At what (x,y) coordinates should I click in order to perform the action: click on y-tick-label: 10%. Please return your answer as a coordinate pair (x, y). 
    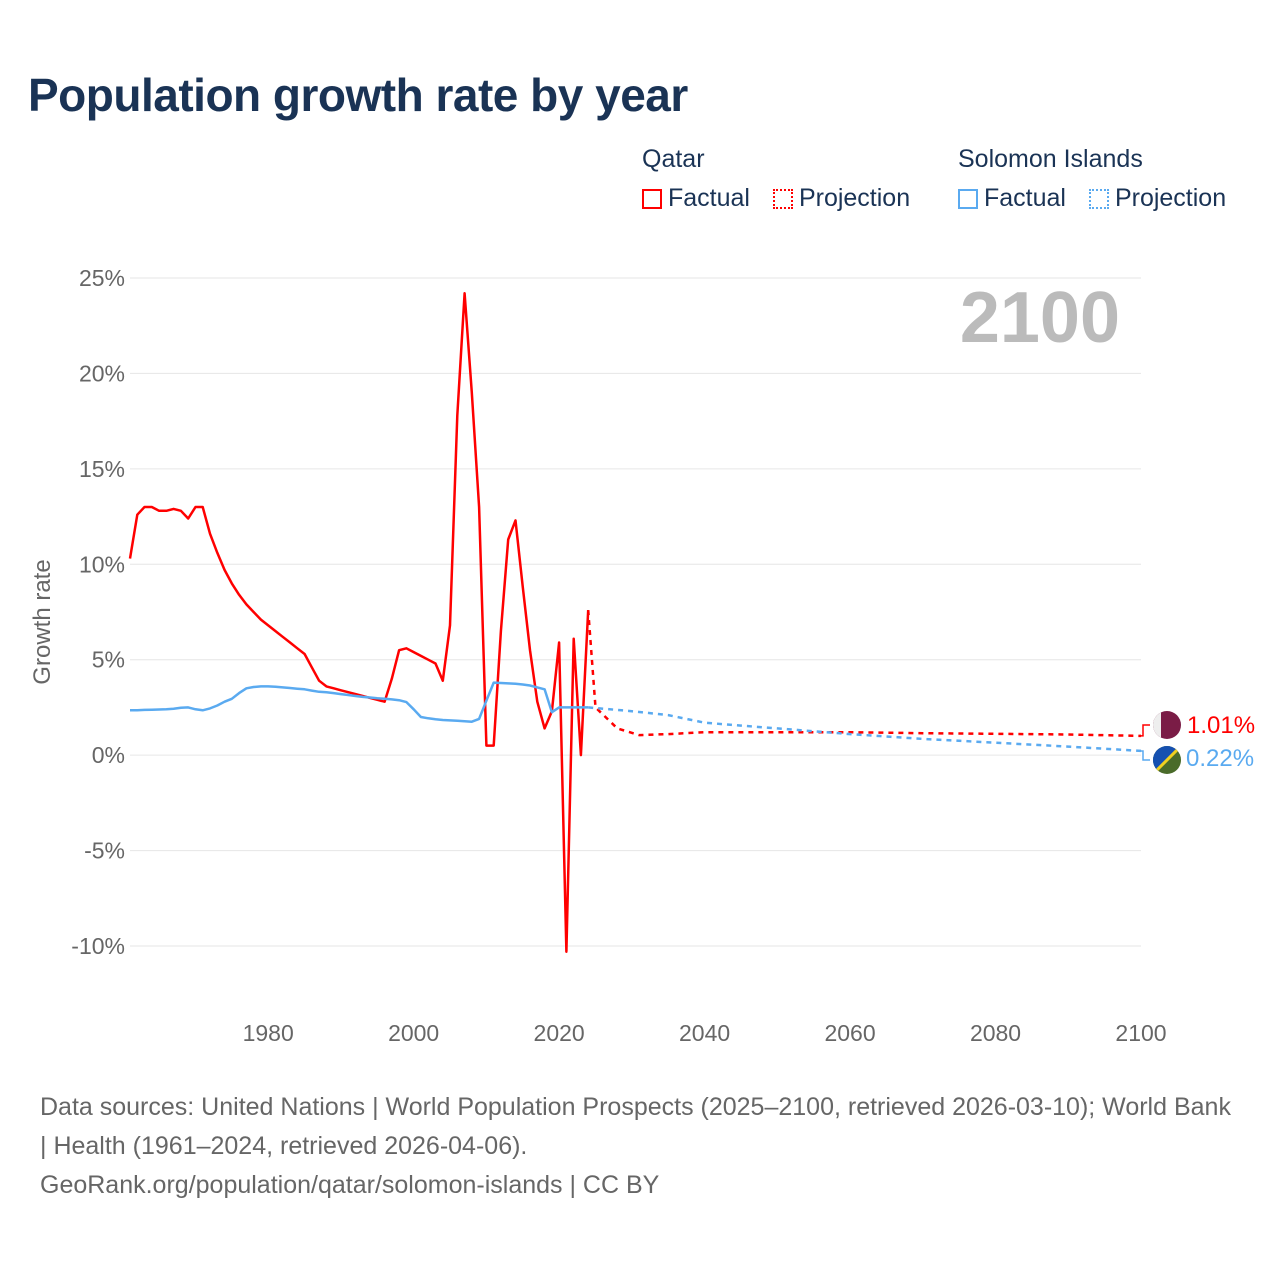
    Looking at the image, I should click on (102, 564).